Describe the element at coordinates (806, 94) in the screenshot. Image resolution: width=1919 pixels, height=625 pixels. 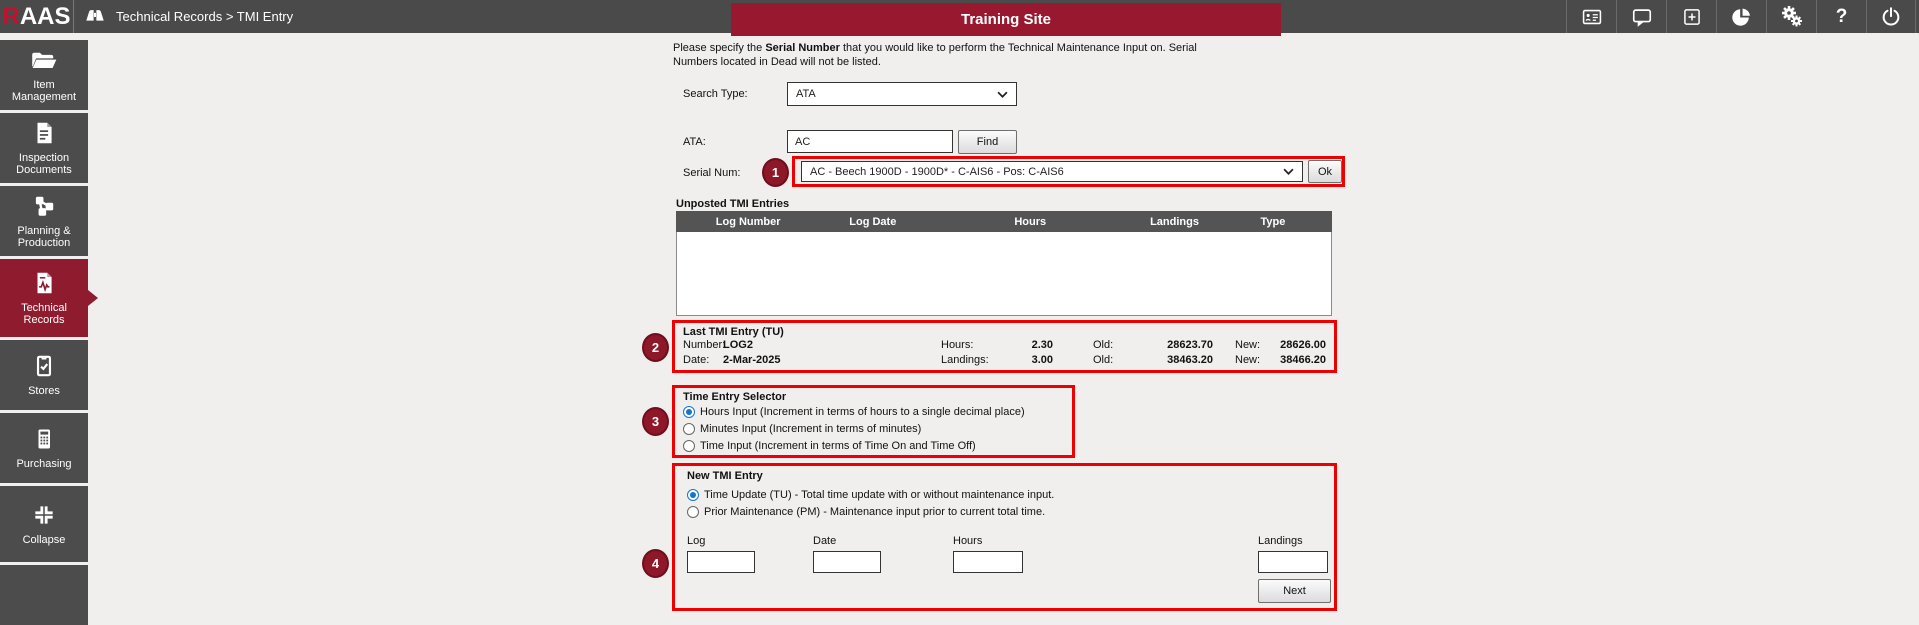
I see `search-type-value: ATA` at that location.